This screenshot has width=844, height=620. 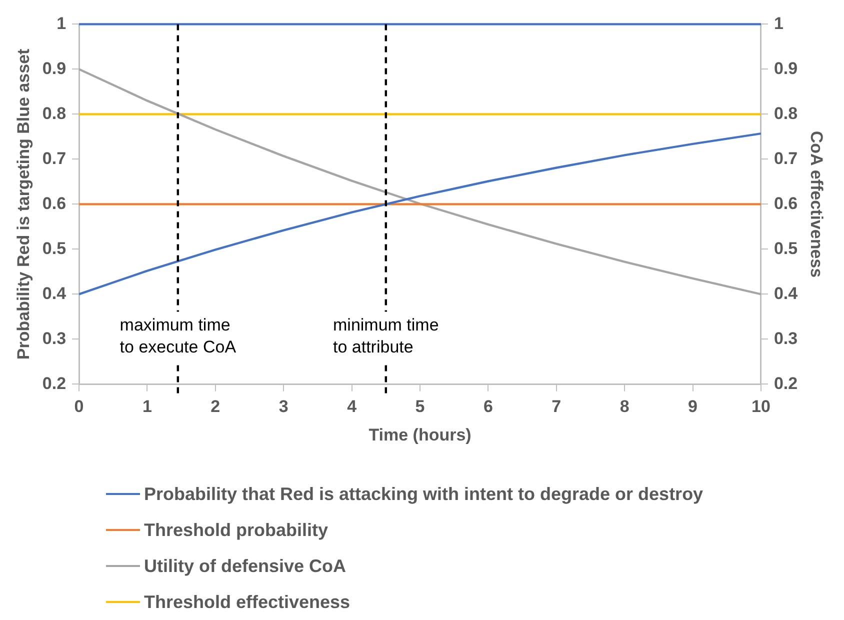 What do you see at coordinates (54, 338) in the screenshot?
I see `y-tick-label: 0.3` at bounding box center [54, 338].